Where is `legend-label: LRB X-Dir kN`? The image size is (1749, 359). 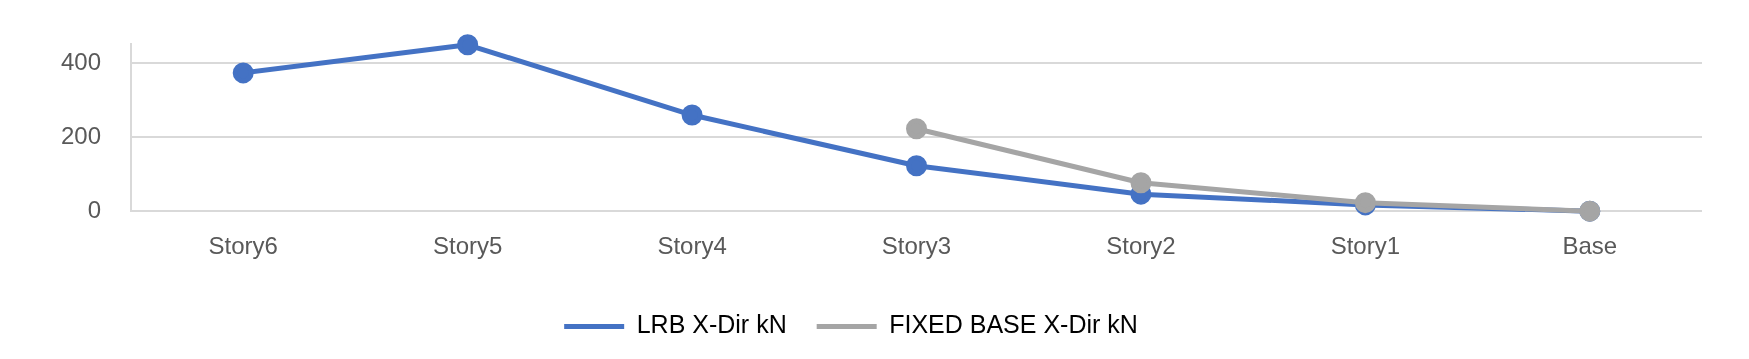
legend-label: LRB X-Dir kN is located at coordinates (711, 324).